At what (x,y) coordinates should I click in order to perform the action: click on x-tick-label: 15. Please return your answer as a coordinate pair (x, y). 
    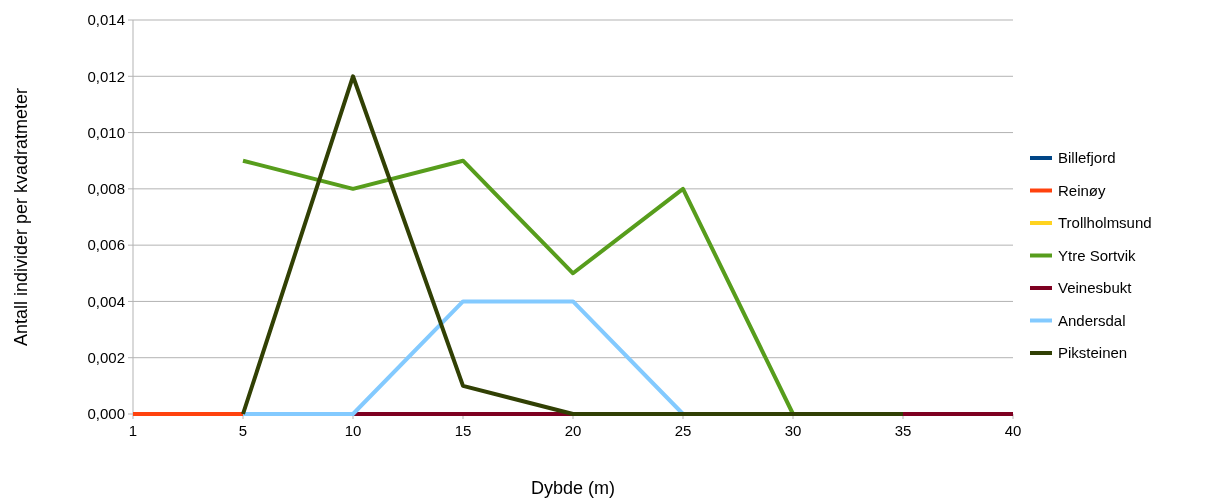
    Looking at the image, I should click on (463, 430).